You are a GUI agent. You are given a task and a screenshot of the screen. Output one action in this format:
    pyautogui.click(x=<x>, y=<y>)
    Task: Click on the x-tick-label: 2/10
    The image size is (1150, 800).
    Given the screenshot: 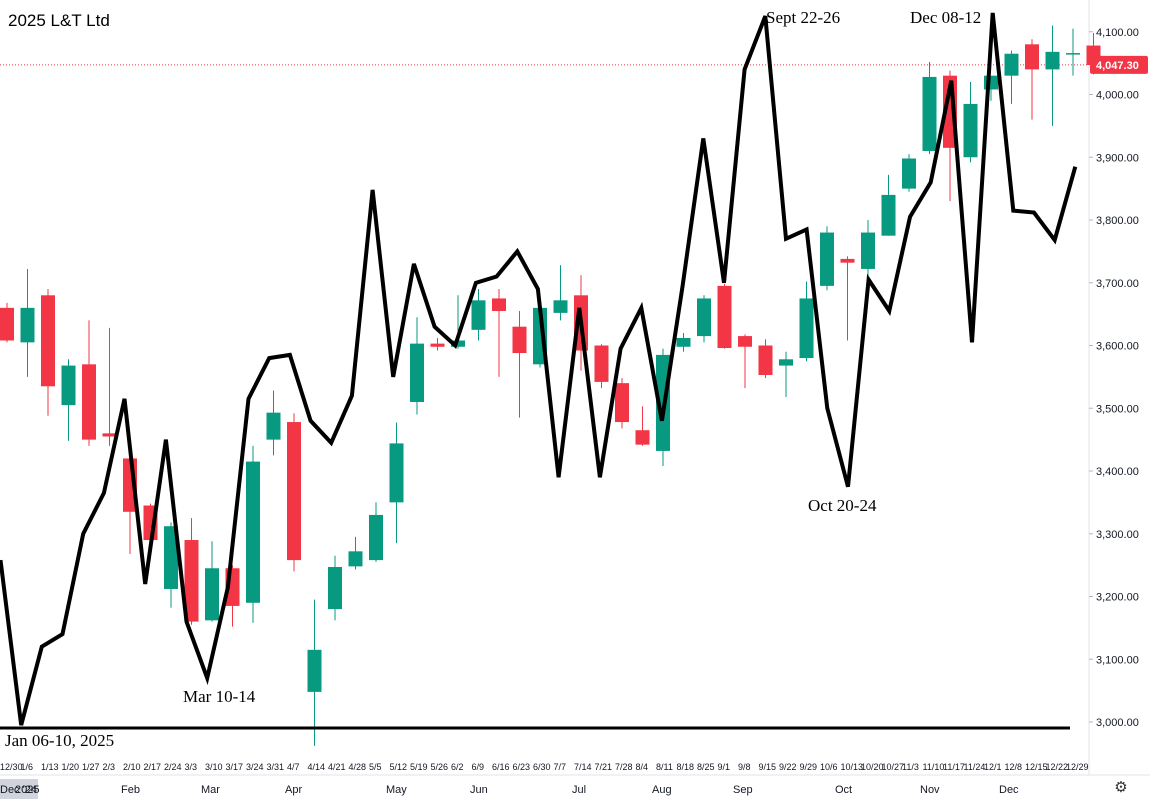 What is the action you would take?
    pyautogui.click(x=132, y=767)
    